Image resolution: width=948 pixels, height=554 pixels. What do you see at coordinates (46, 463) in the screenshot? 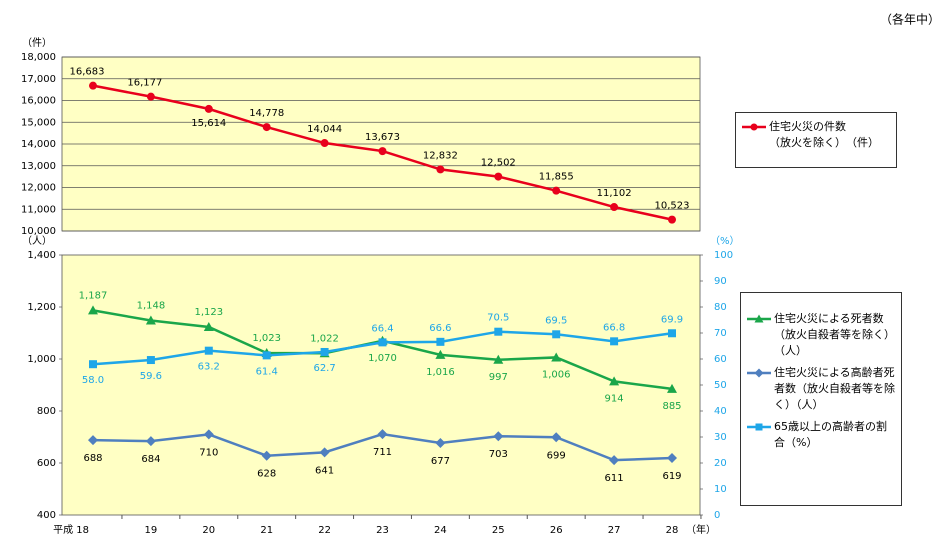
I see `y-tick-label: 600` at bounding box center [46, 463].